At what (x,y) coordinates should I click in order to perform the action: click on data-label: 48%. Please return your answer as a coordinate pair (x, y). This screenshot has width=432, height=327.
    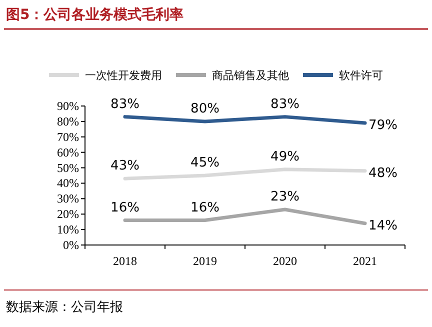
    Looking at the image, I should click on (383, 173).